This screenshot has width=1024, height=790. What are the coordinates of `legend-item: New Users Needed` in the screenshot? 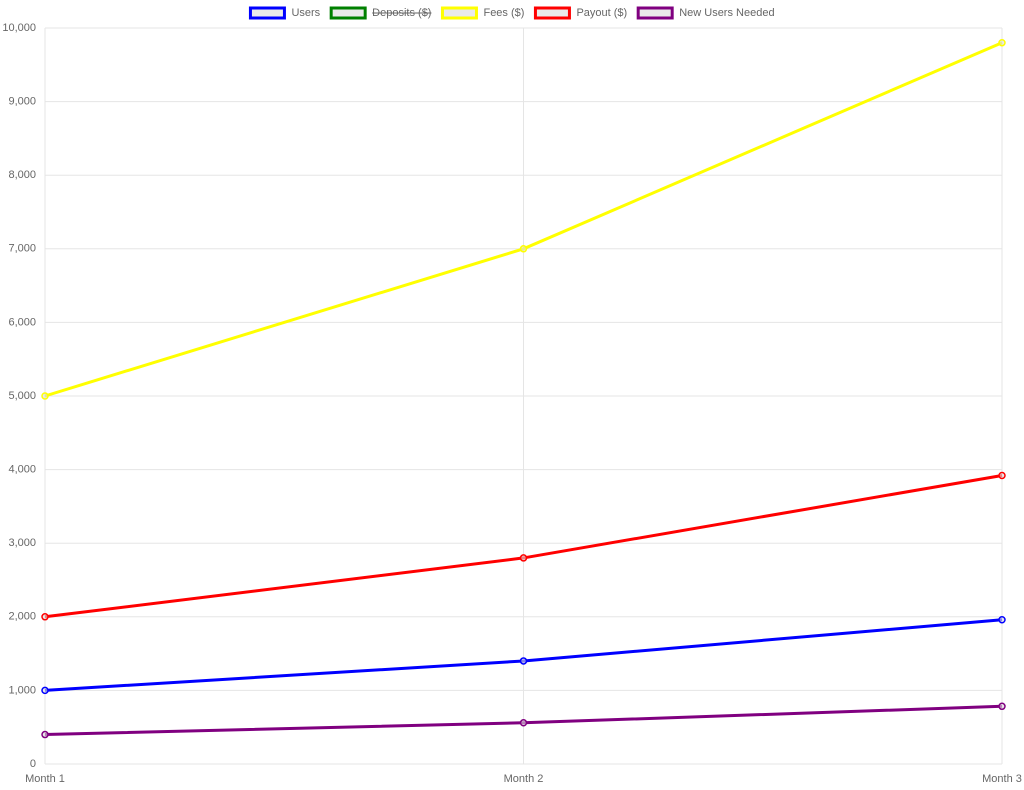 It's located at (705, 13).